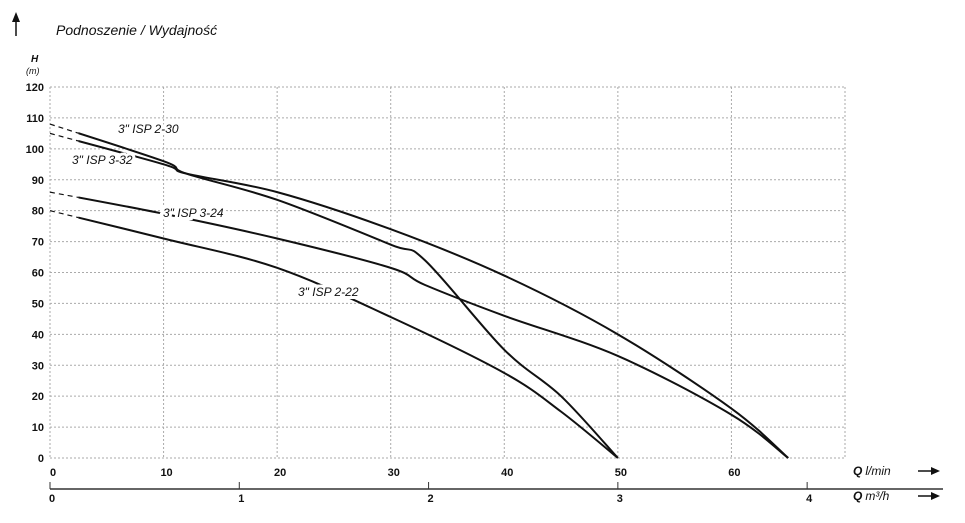 This screenshot has width=965, height=523. What do you see at coordinates (241, 499) in the screenshot?
I see `x2-tick-label: 1` at bounding box center [241, 499].